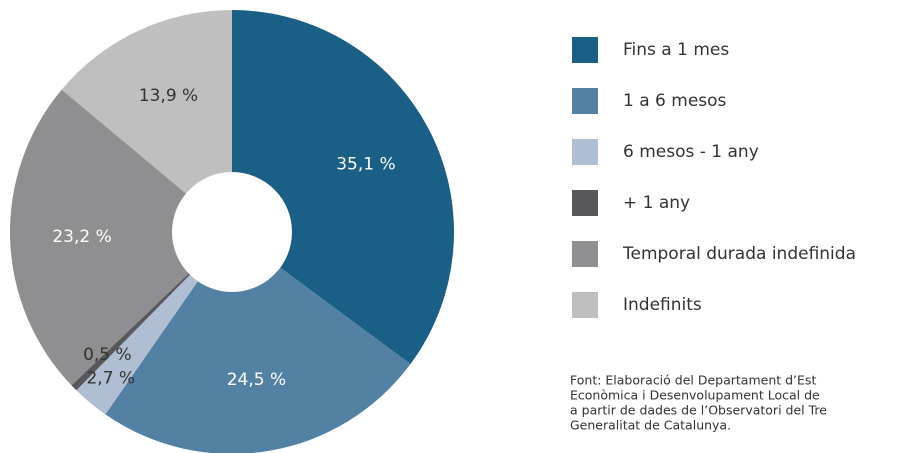 The height and width of the screenshot is (453, 912). Describe the element at coordinates (650, 425) in the screenshot. I see `source-note: Generalitat de Catalunya.` at that location.